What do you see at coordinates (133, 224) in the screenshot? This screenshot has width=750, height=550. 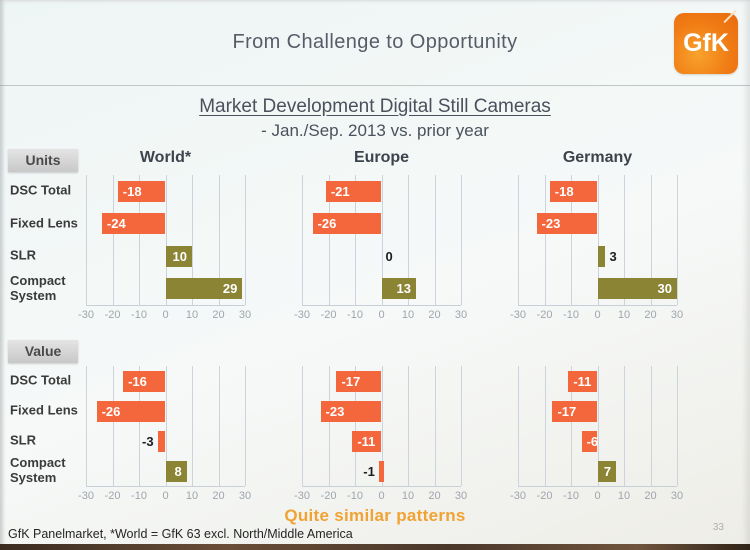 I see `bar: -24` at bounding box center [133, 224].